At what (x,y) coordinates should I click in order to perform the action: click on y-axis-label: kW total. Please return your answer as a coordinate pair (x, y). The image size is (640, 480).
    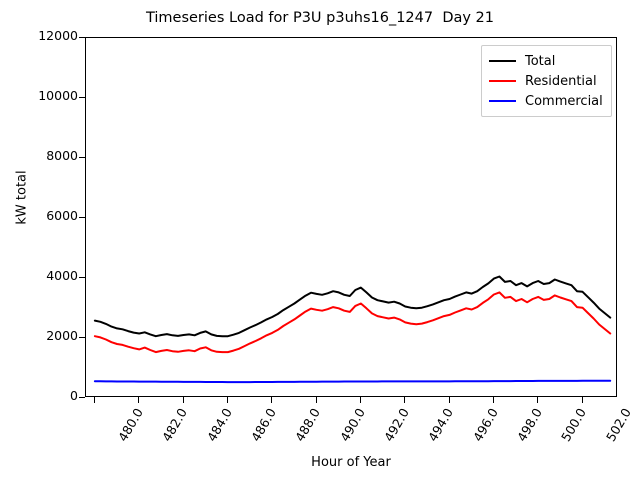
    Looking at the image, I should click on (22, 197).